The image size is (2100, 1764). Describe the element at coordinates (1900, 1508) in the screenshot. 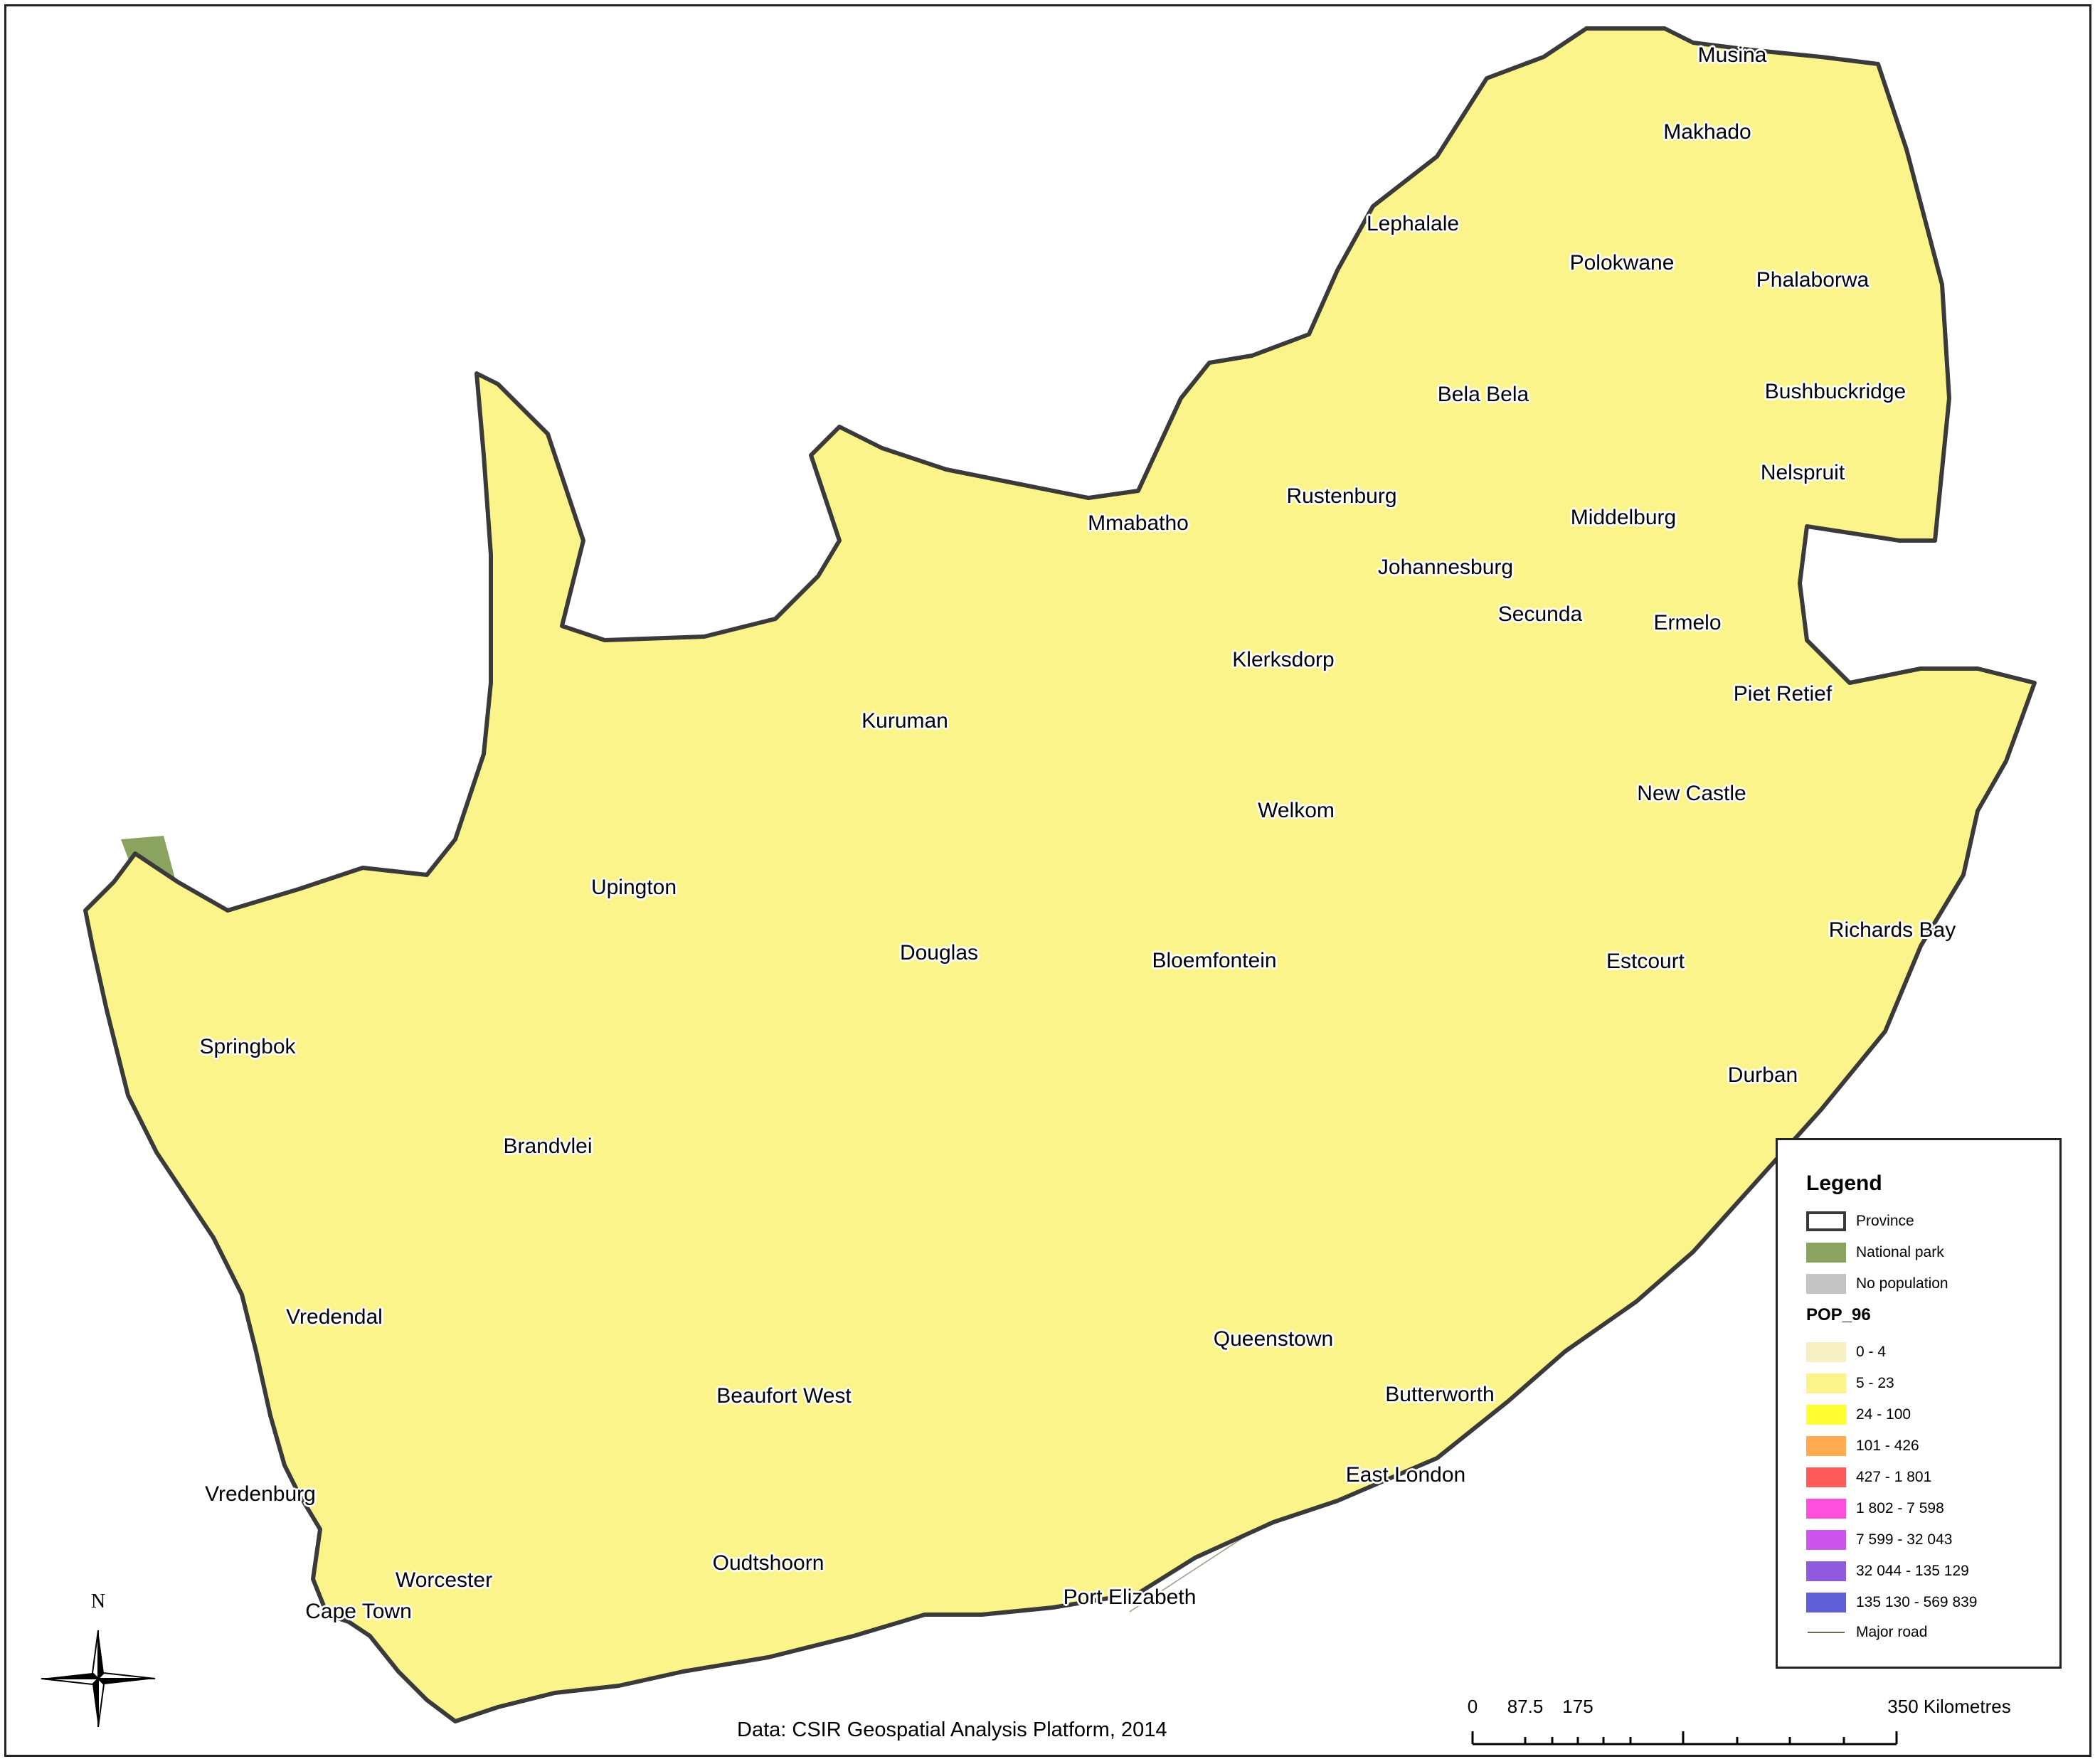

I see `legend-class-label: 1 802 - 7 598` at that location.